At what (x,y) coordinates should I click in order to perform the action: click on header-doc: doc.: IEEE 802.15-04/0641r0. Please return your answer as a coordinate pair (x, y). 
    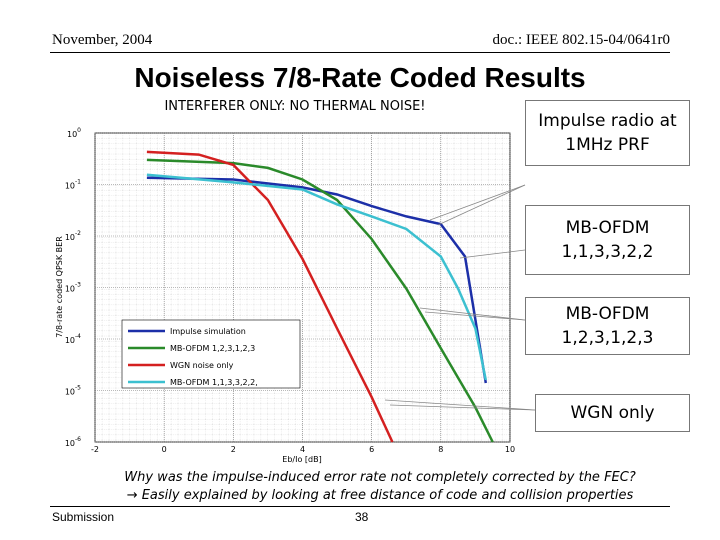
    Looking at the image, I should click on (581, 40).